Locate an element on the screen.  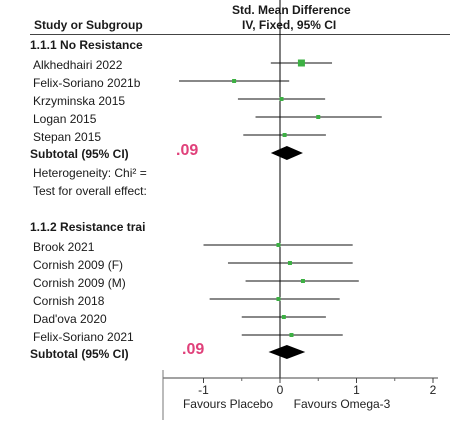
study-row-label: Brook 2021 is located at coordinates (64, 247).